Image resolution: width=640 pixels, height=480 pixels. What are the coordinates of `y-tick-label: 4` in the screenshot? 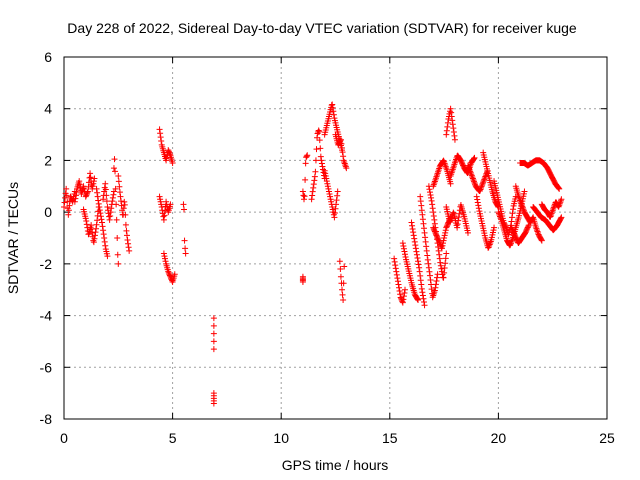 It's located at (48, 109).